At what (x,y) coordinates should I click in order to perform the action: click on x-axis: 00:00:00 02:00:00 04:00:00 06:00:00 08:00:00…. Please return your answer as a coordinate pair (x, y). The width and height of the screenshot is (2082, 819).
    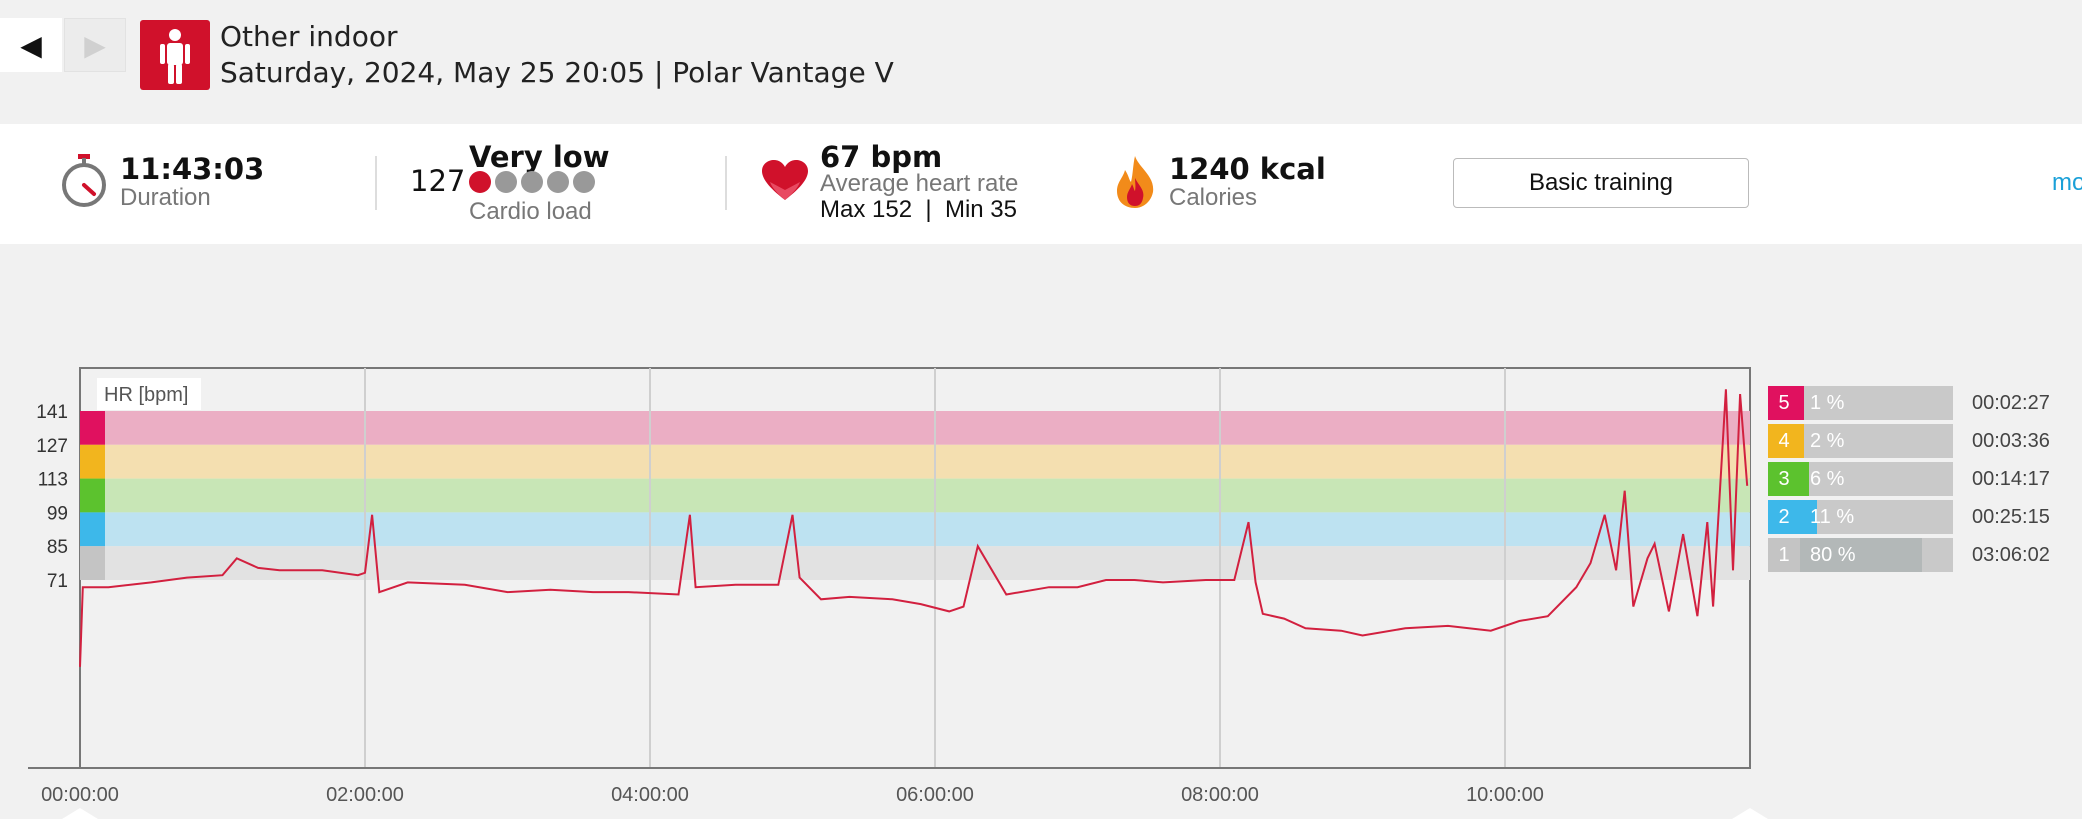
    Looking at the image, I should click on (792, 795).